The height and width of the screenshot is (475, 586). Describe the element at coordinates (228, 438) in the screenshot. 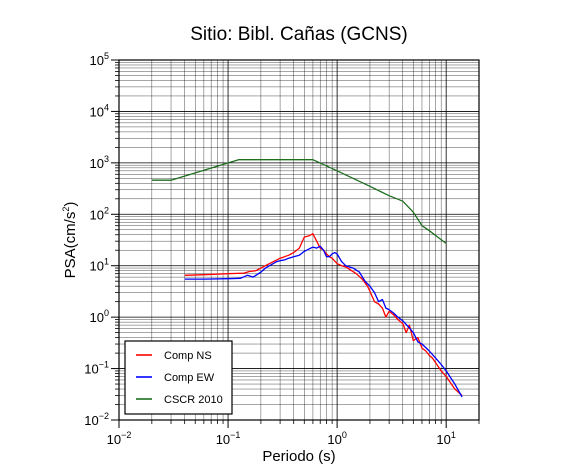

I see `x-tick-label: 10⁻¹` at that location.